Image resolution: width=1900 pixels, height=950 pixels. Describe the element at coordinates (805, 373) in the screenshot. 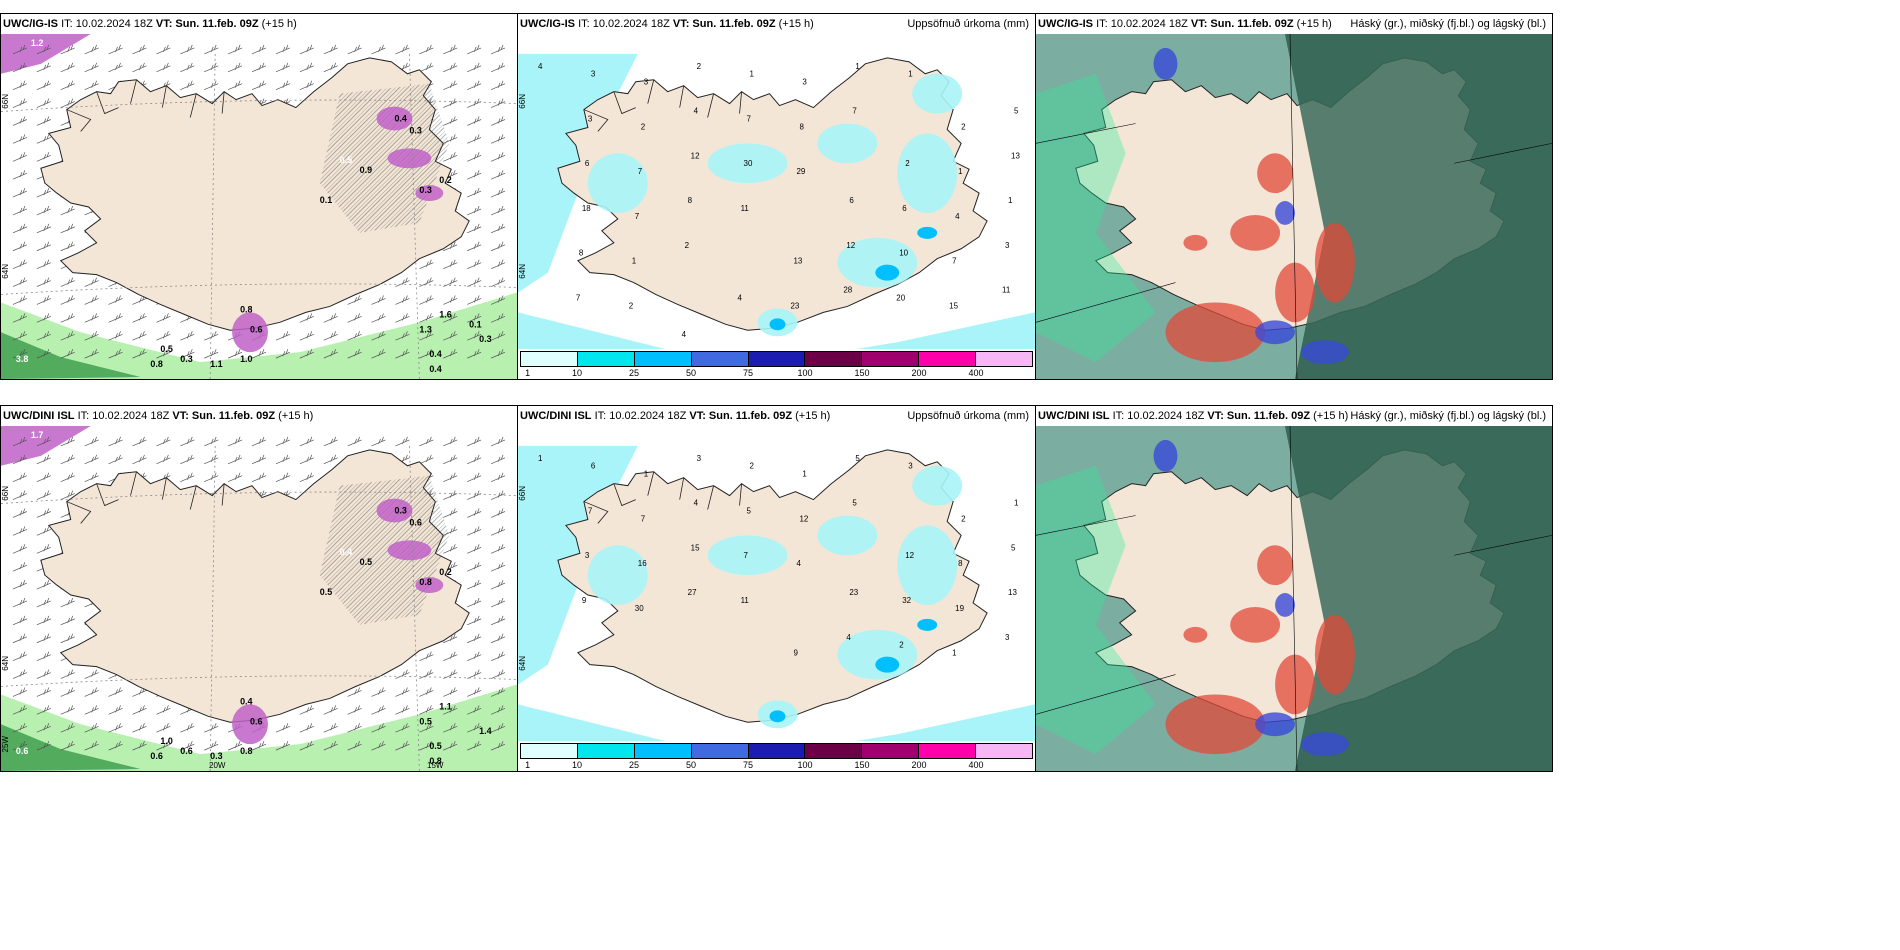

I see `colorbar-tick: 100` at that location.